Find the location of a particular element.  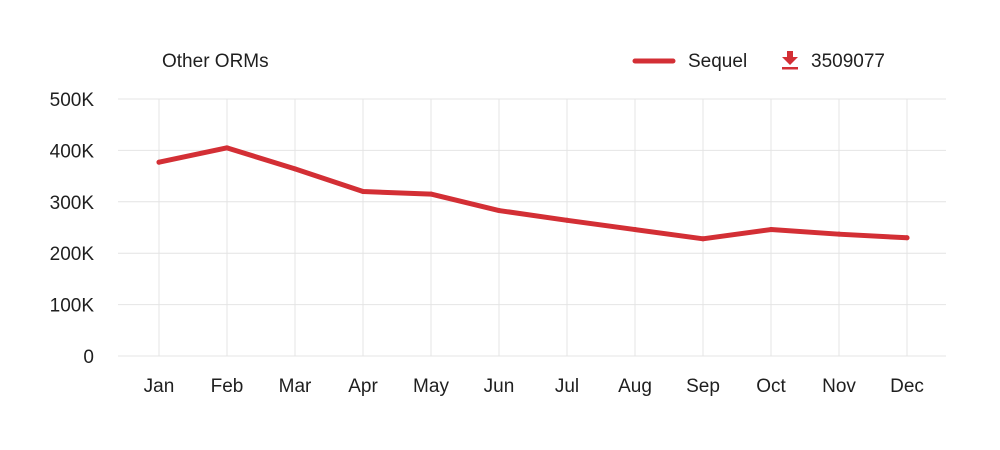

legend: Sequel 3509077 is located at coordinates (758, 61).